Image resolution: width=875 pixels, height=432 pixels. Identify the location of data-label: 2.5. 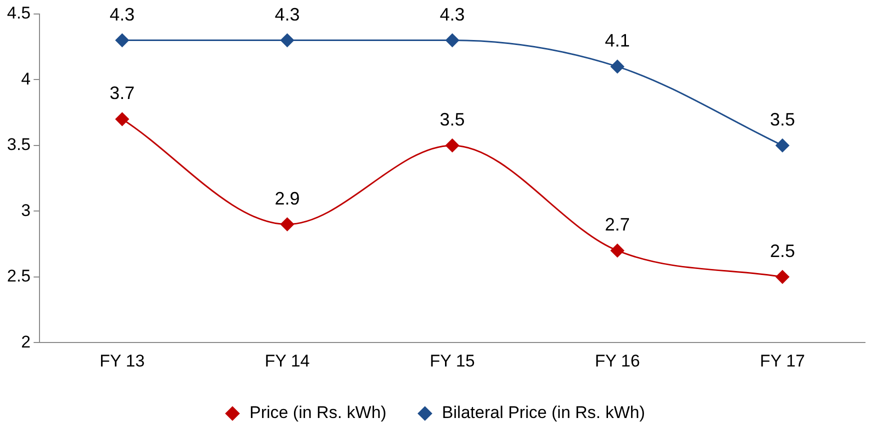
(782, 250).